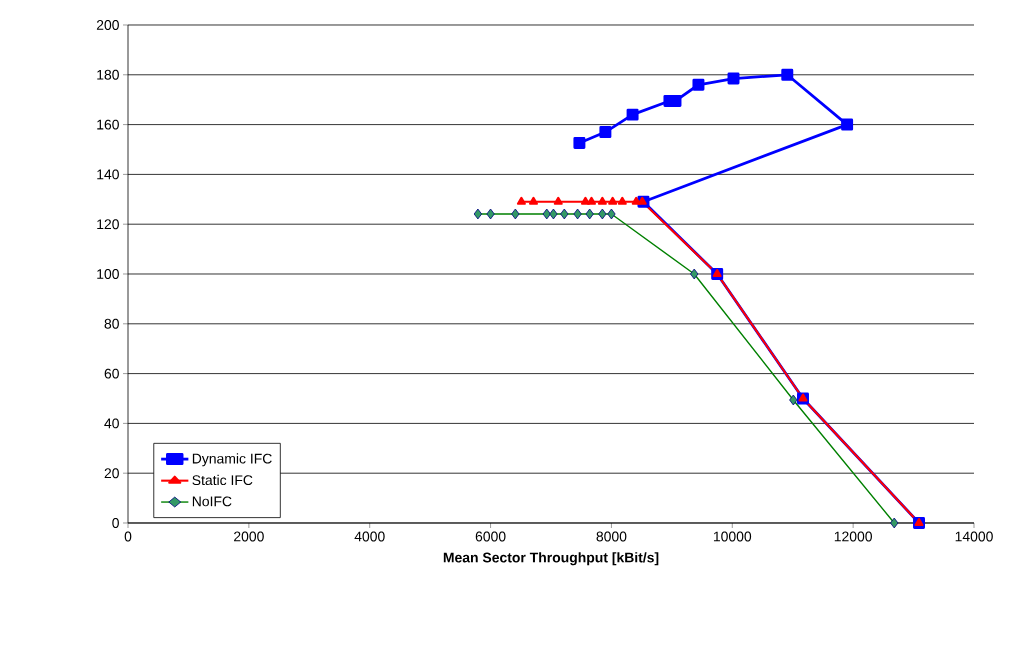  What do you see at coordinates (111, 423) in the screenshot?
I see `y-tick-label: 40` at bounding box center [111, 423].